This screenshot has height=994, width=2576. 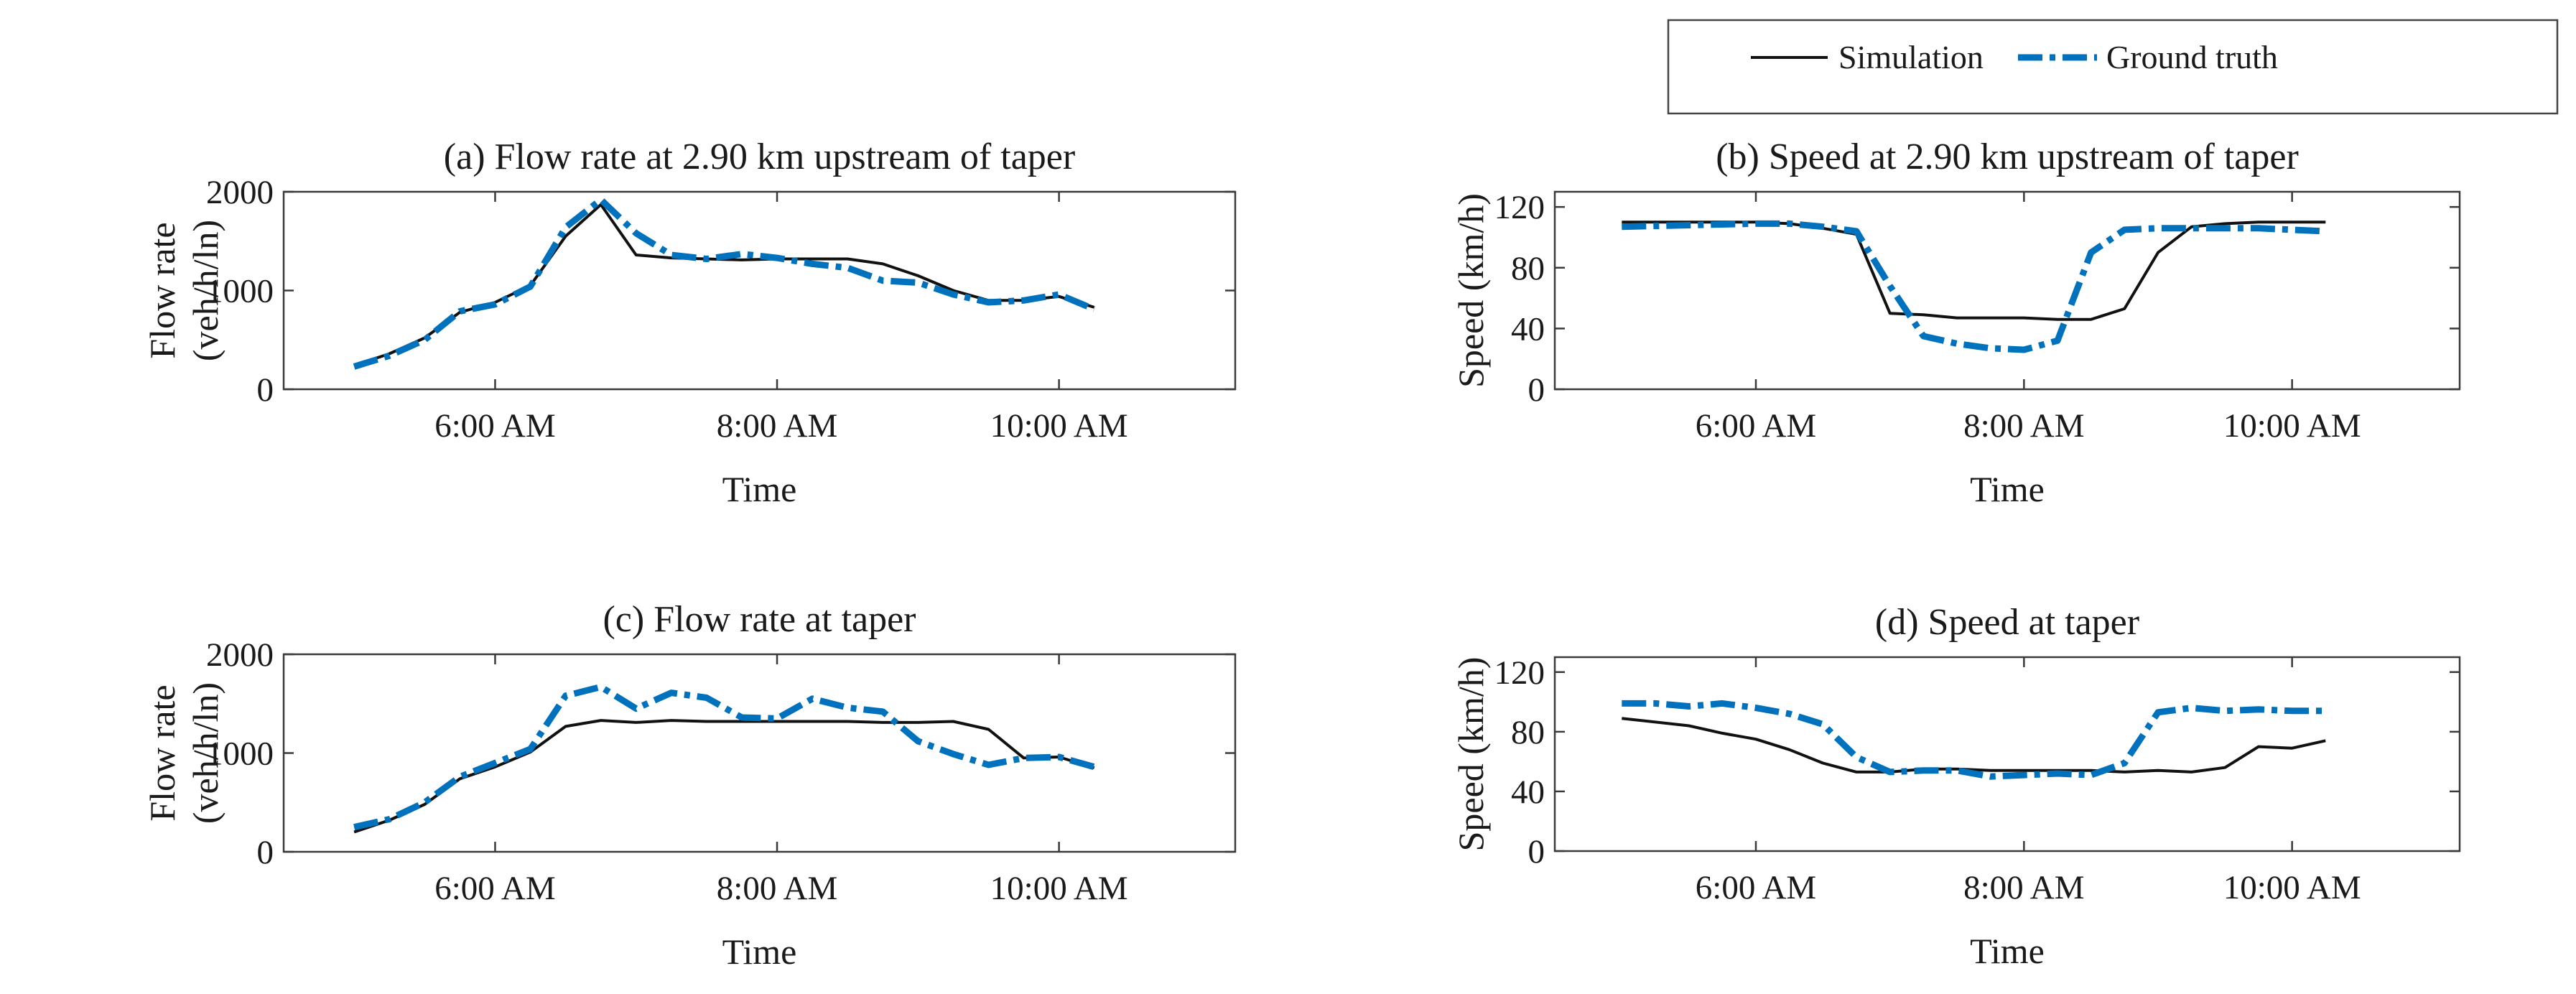 I want to click on legend-simulation-label: Simulation, so click(x=1911, y=57).